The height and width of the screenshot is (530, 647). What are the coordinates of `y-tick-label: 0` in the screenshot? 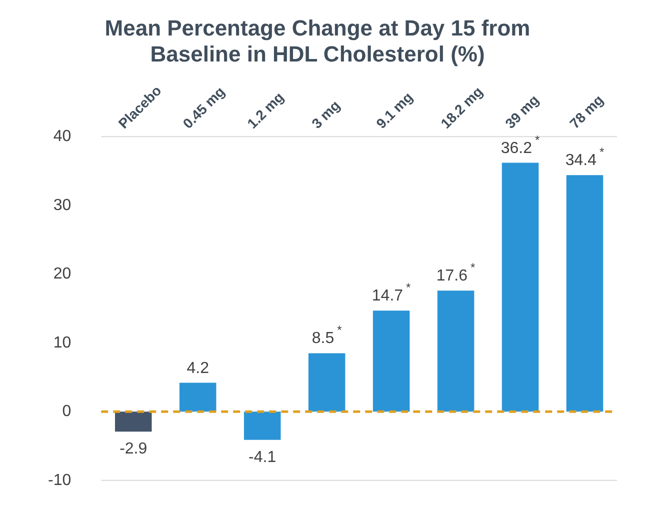 It's located at (67, 411).